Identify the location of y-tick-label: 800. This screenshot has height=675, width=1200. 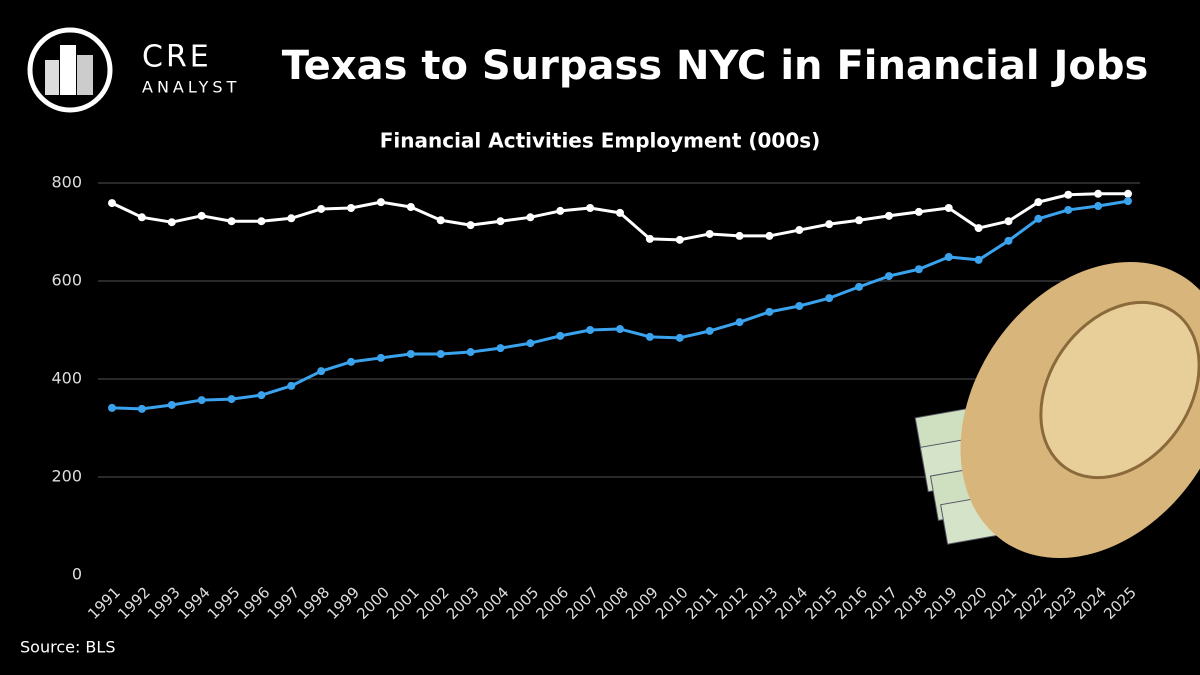
(66, 182).